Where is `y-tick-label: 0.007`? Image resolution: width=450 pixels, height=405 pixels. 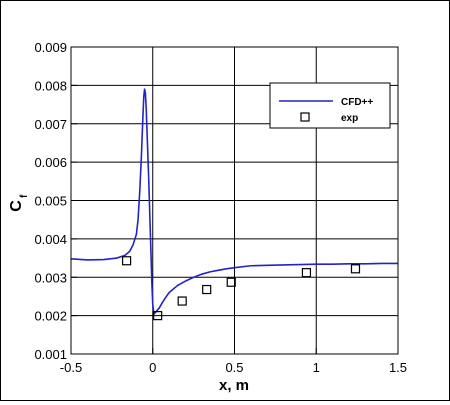 y-tick-label: 0.007 is located at coordinates (50, 124).